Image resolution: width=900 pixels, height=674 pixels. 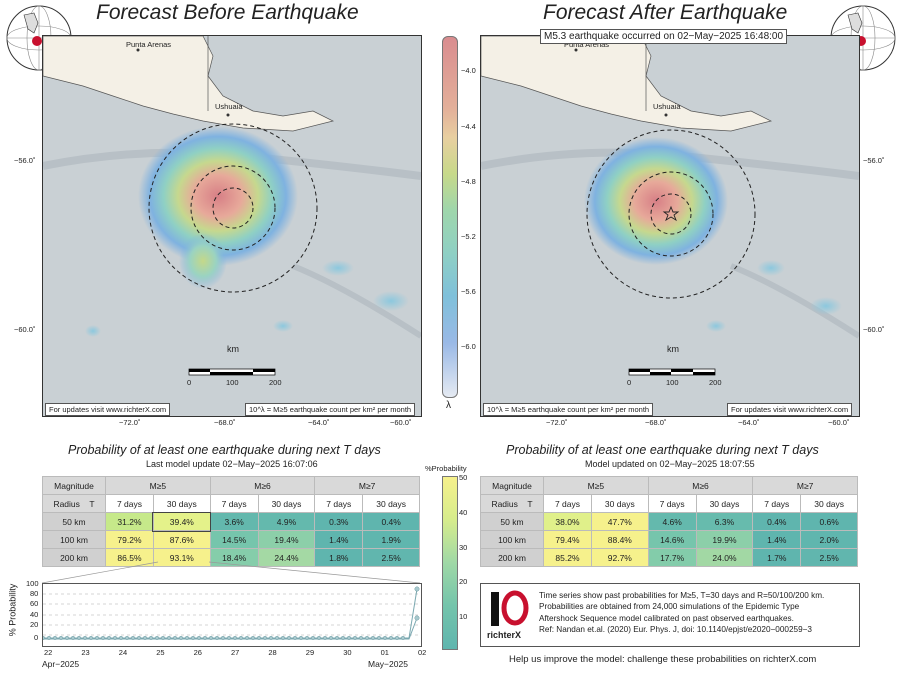 What do you see at coordinates (74, 485) in the screenshot?
I see `header-magnitude: Magnitude` at bounding box center [74, 485].